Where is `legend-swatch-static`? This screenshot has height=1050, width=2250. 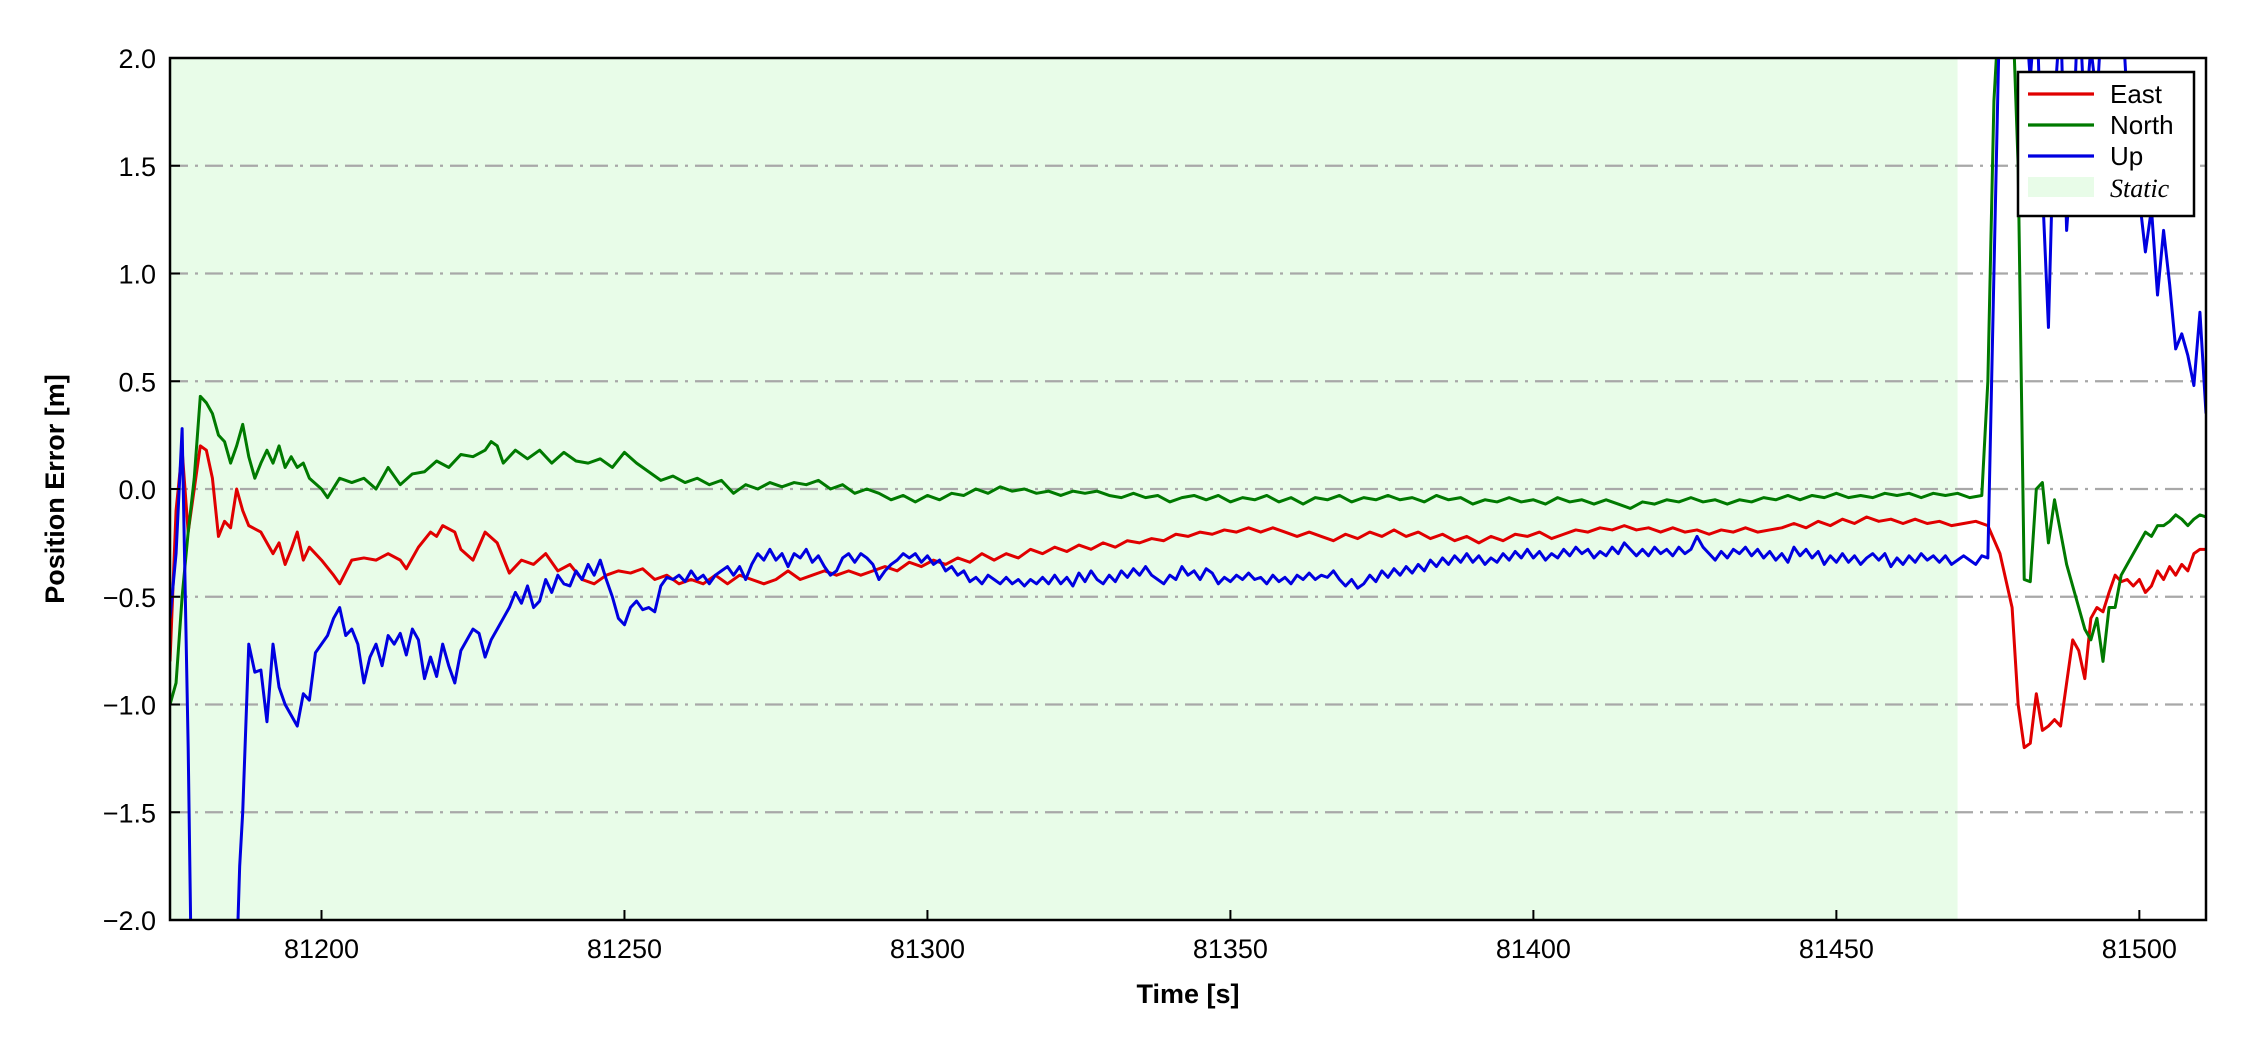 legend-swatch-static is located at coordinates (2061, 187).